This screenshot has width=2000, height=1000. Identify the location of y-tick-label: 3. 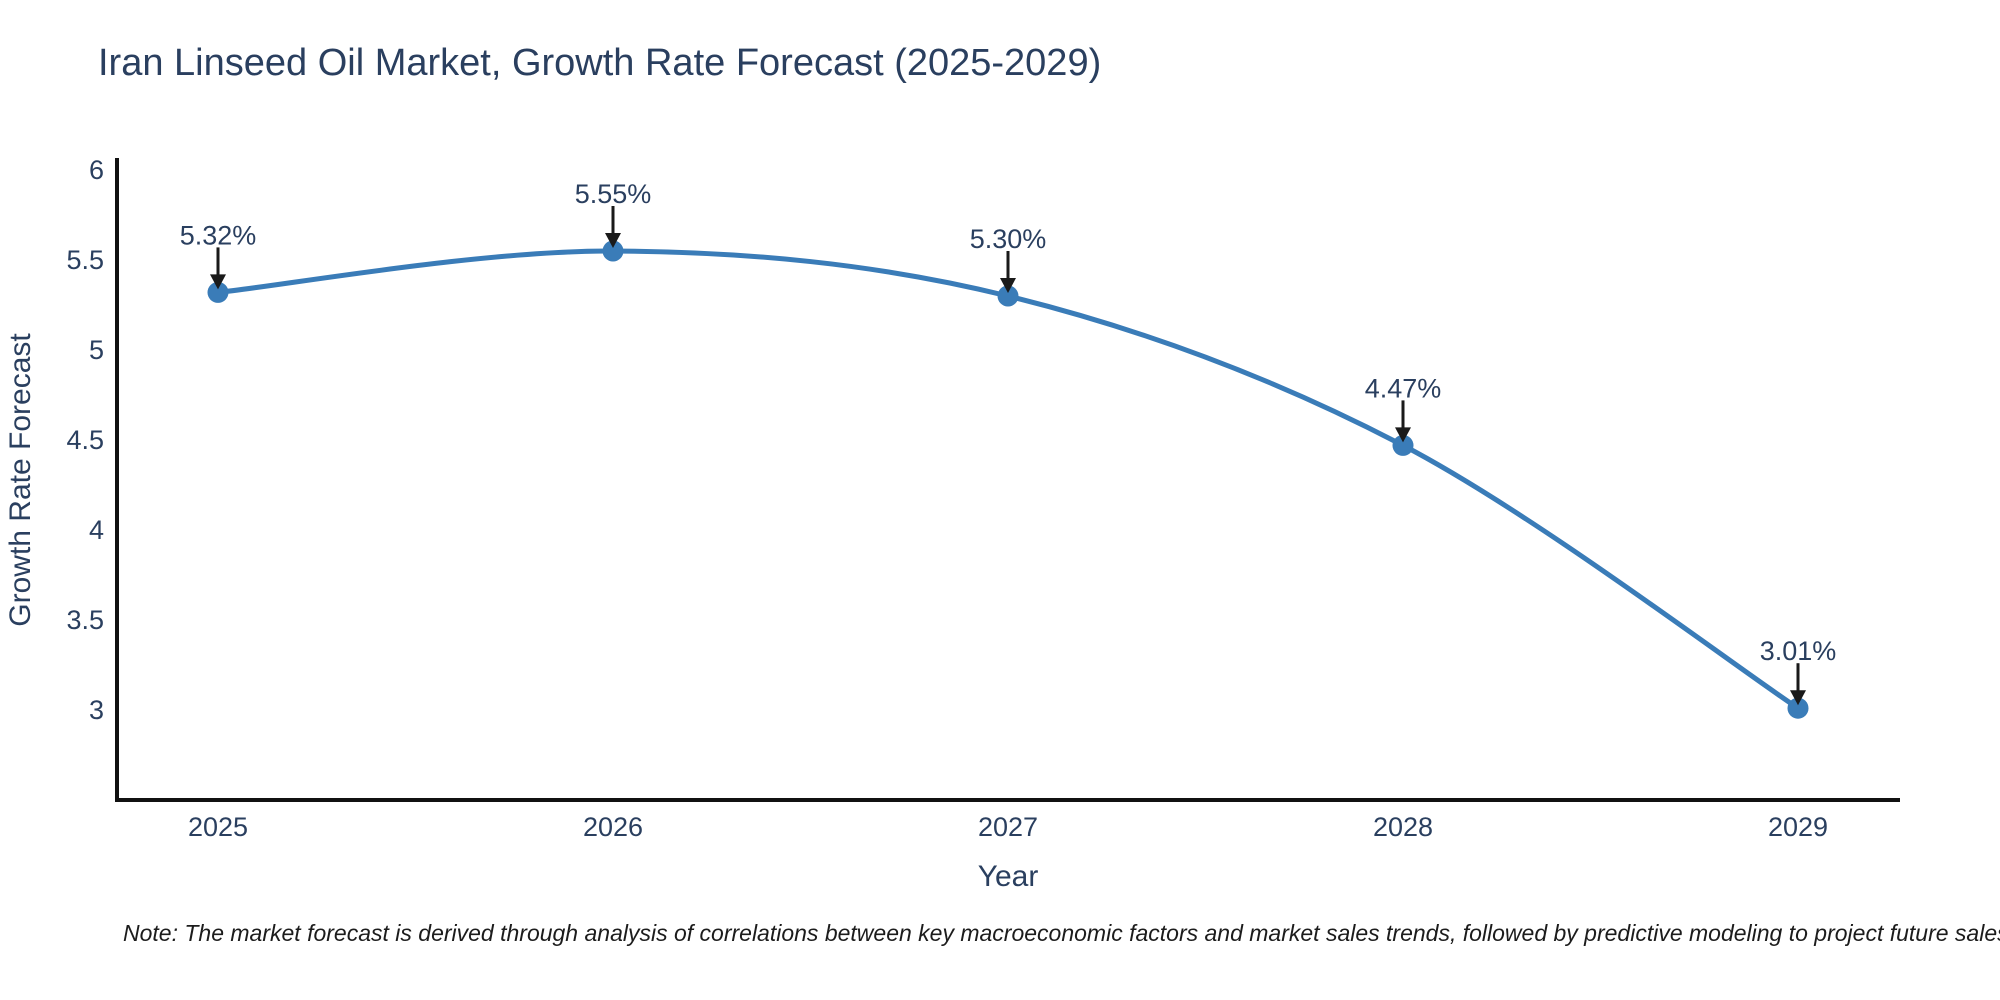
(96, 710).